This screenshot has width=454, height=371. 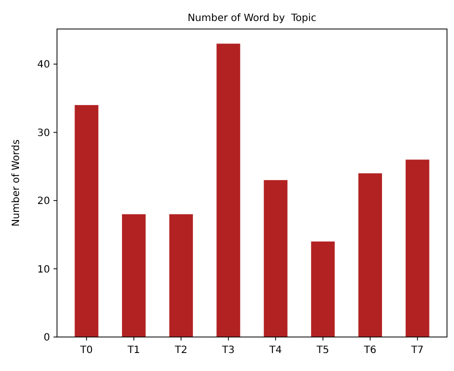 I want to click on y-tick-label: 40, so click(x=43, y=65).